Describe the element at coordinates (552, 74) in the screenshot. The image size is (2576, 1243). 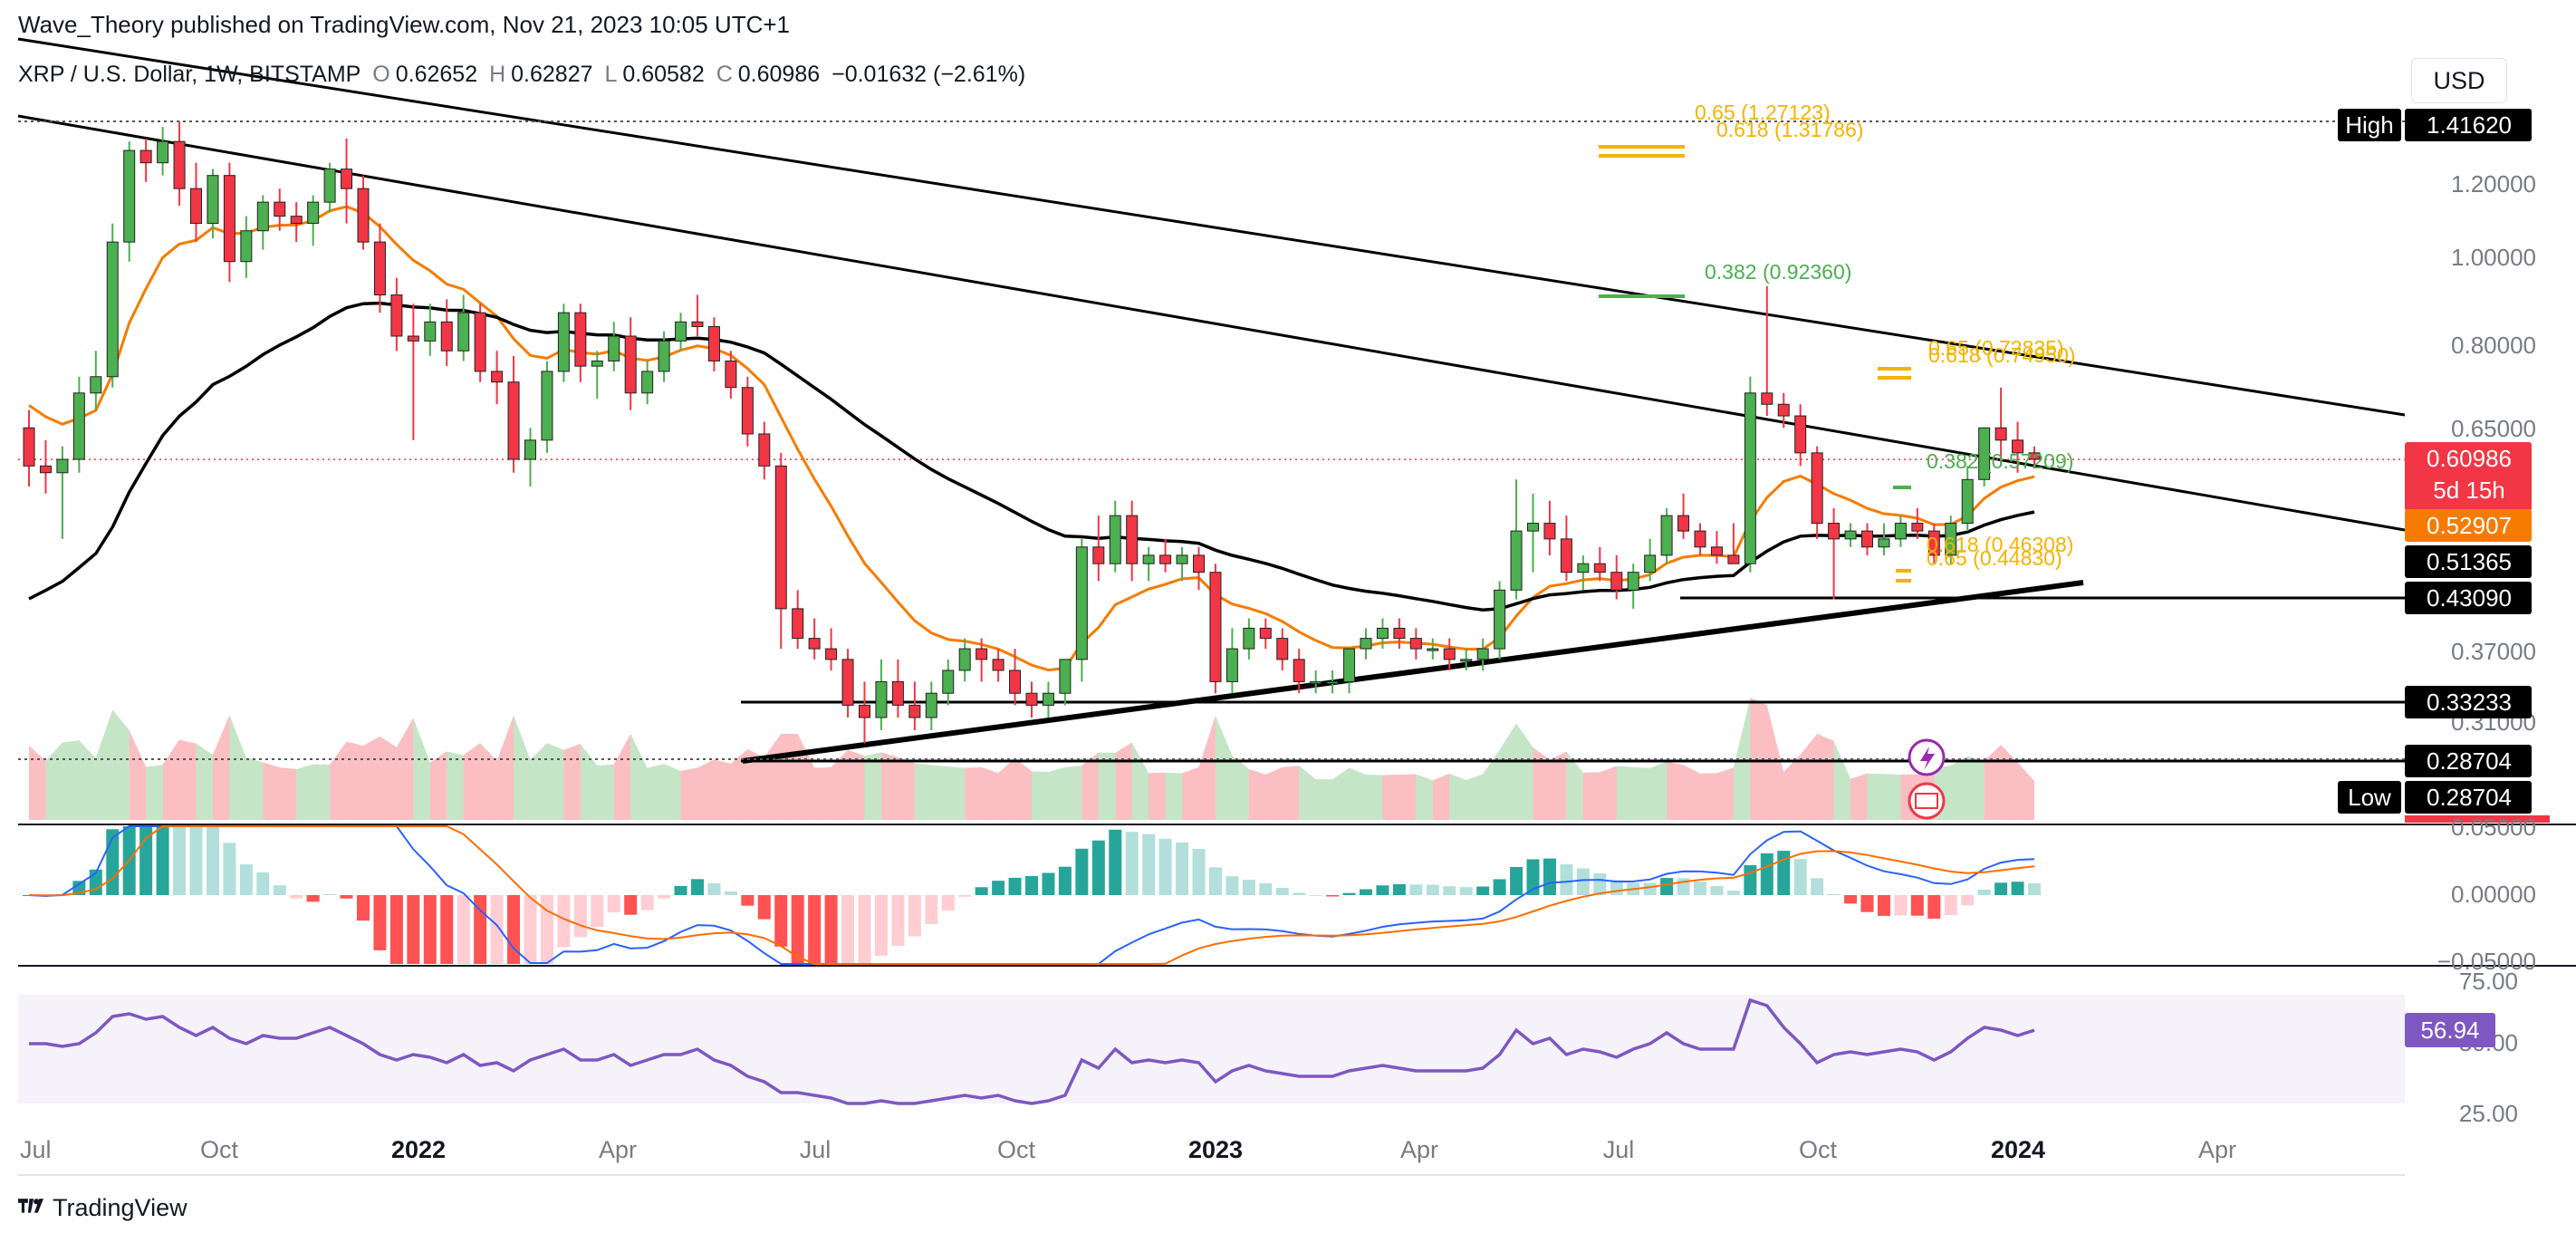
I see `high-value: 0.62827` at that location.